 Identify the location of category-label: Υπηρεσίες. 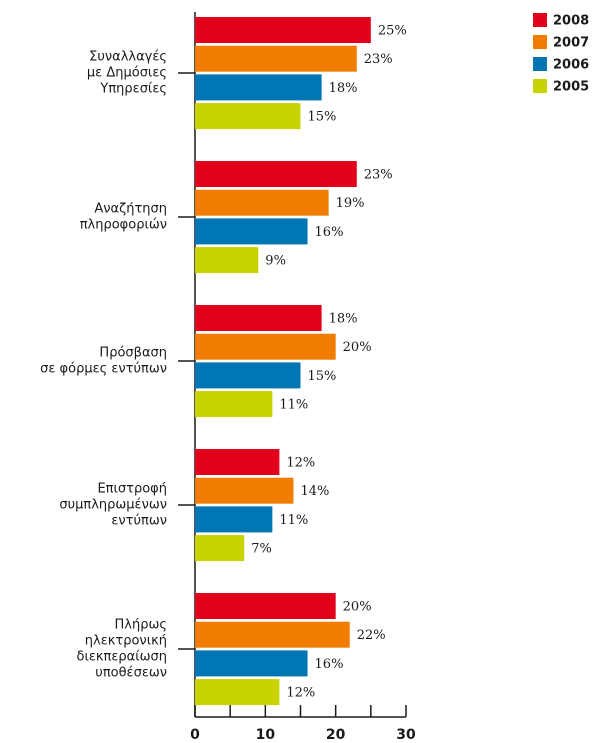
(133, 89).